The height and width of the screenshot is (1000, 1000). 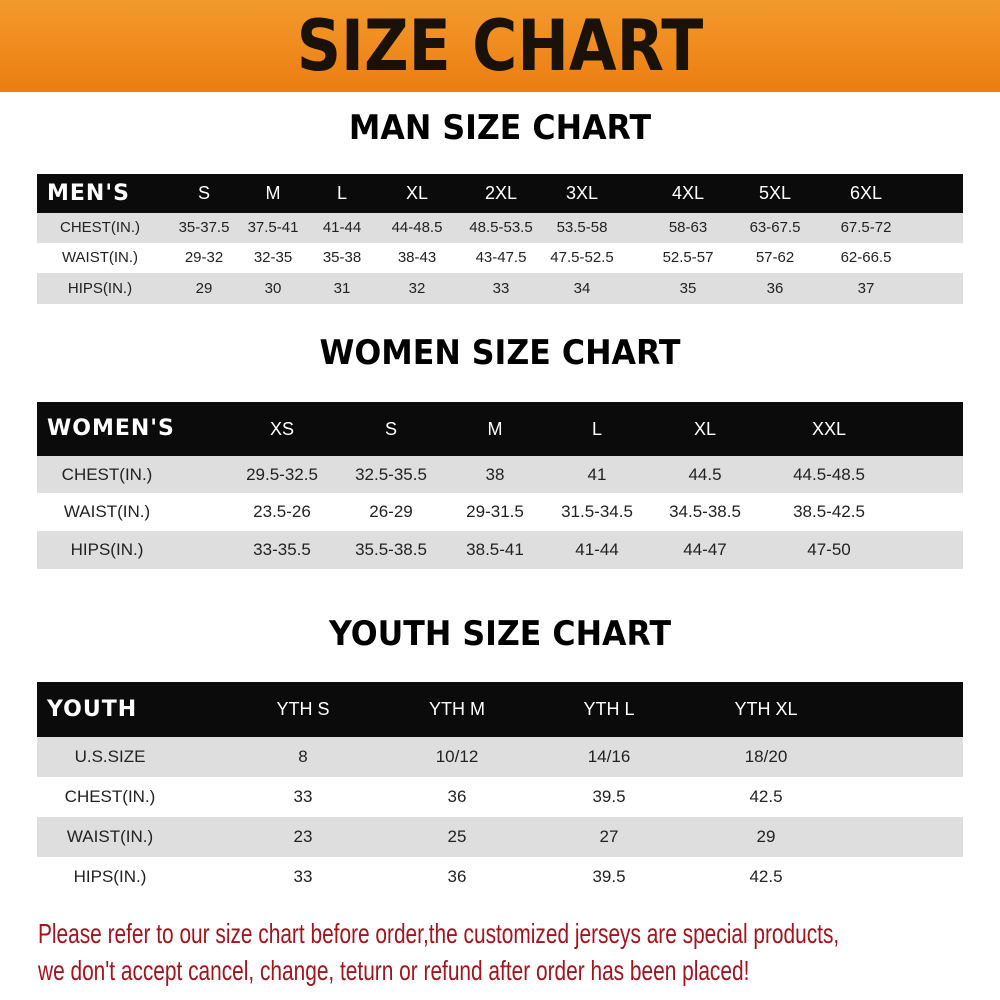 I want to click on table-cell: 31, so click(x=342, y=288).